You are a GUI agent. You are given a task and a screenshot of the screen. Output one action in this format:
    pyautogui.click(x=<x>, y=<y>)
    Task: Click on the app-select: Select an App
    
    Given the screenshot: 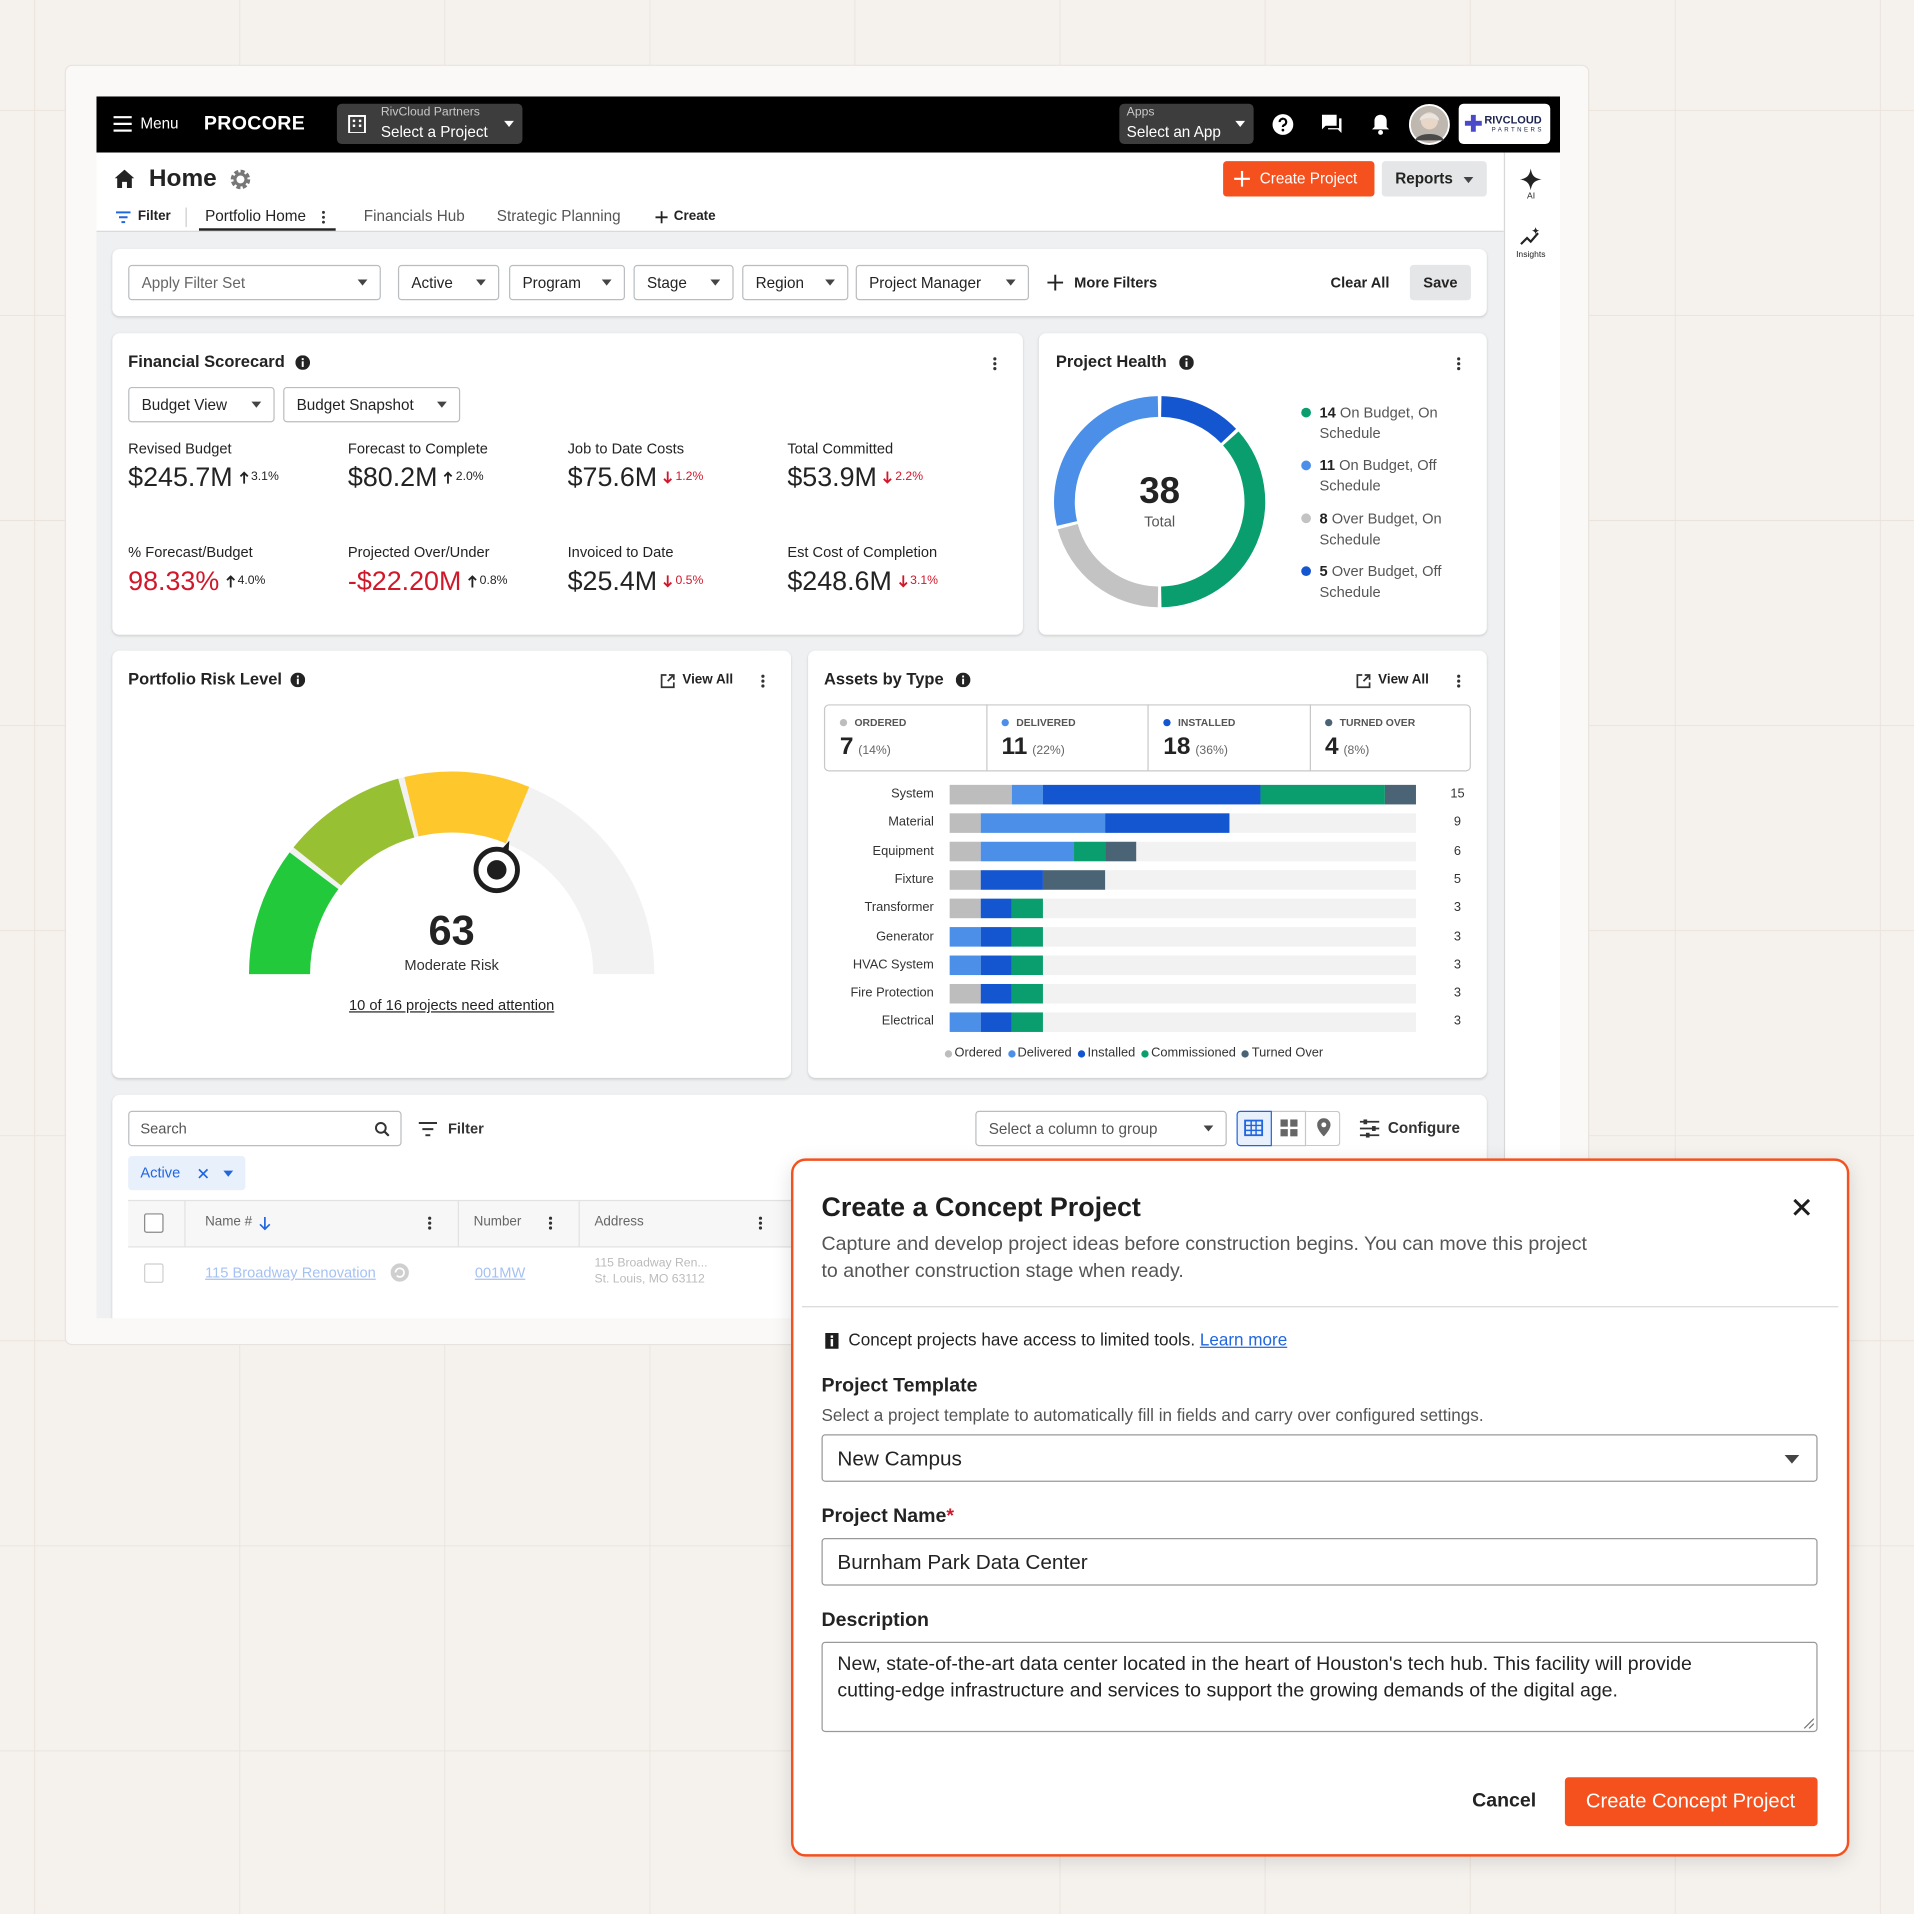 What is the action you would take?
    pyautogui.click(x=1173, y=132)
    